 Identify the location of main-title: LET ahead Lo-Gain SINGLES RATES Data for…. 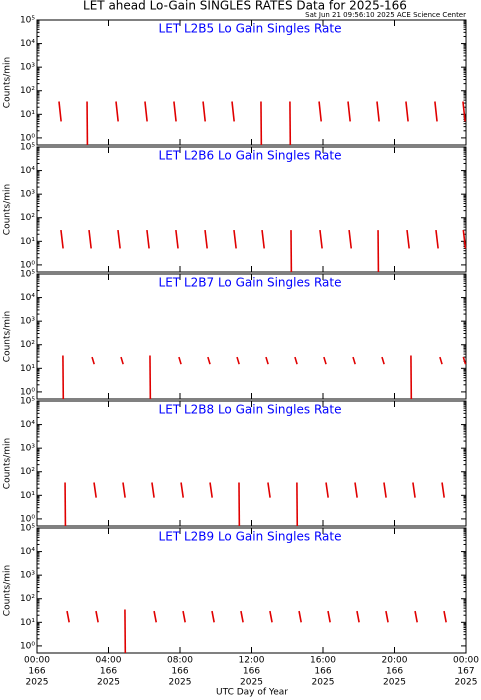
(245, 6).